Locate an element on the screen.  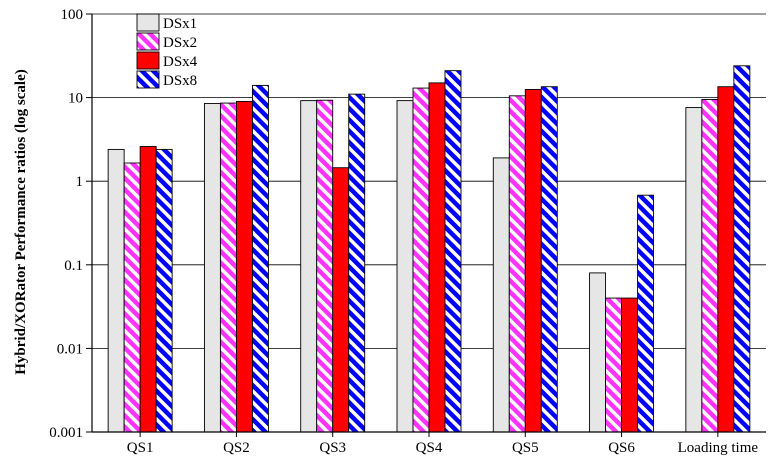
bar-dsx2-qs4 is located at coordinates (421, 260).